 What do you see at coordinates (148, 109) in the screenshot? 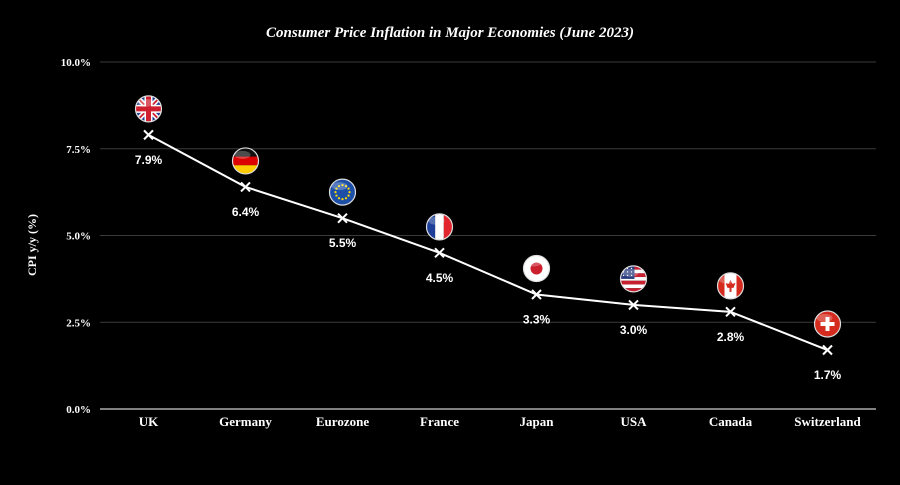
I see `uk-flag` at bounding box center [148, 109].